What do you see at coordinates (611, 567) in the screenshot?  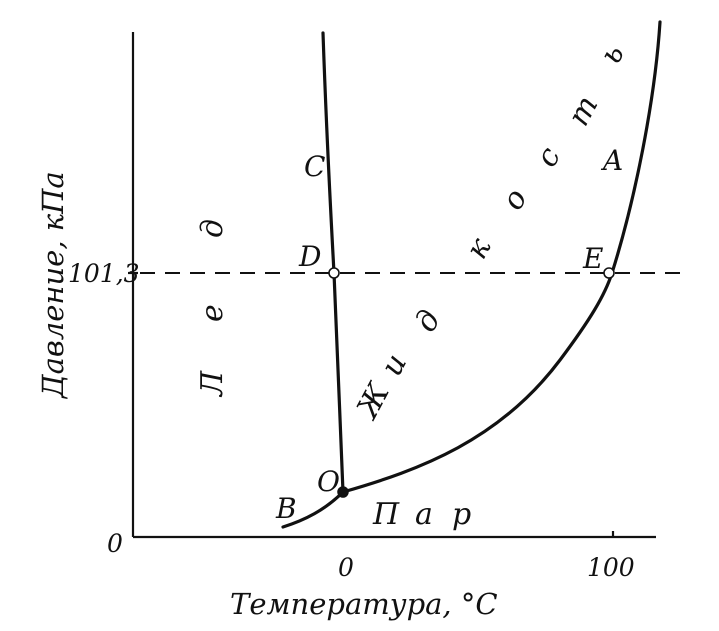 I see `x-tick-100: 100` at bounding box center [611, 567].